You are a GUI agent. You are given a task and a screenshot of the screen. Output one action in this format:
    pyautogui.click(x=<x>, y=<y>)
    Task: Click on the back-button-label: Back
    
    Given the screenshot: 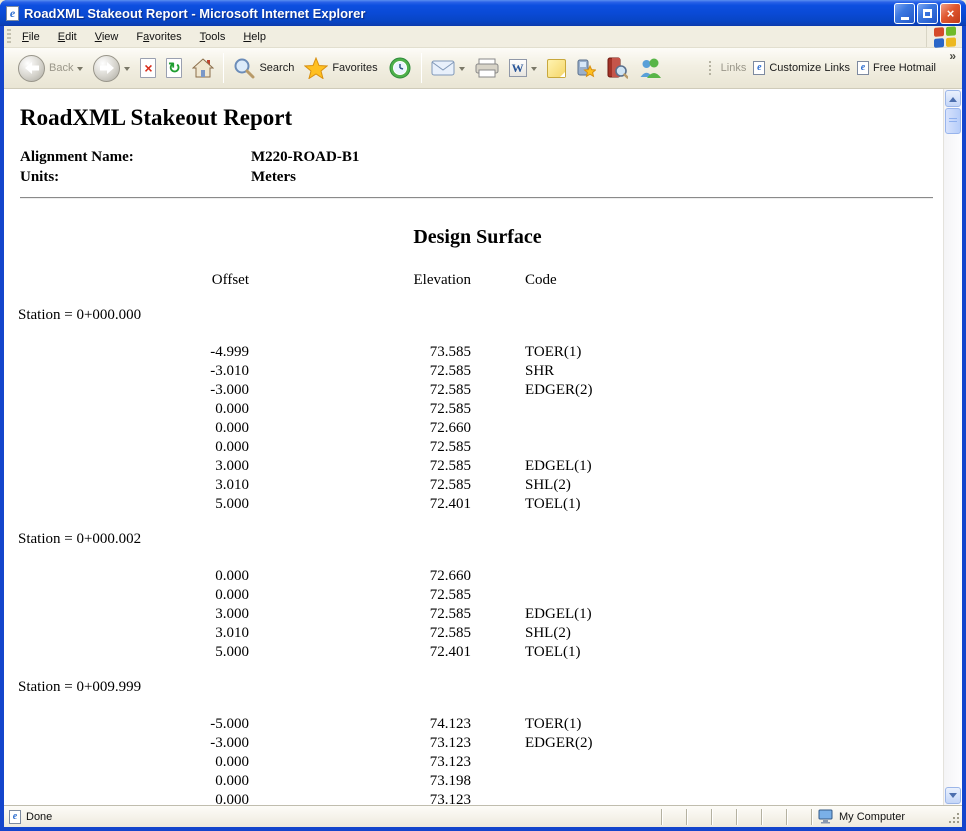 What is the action you would take?
    pyautogui.click(x=61, y=68)
    